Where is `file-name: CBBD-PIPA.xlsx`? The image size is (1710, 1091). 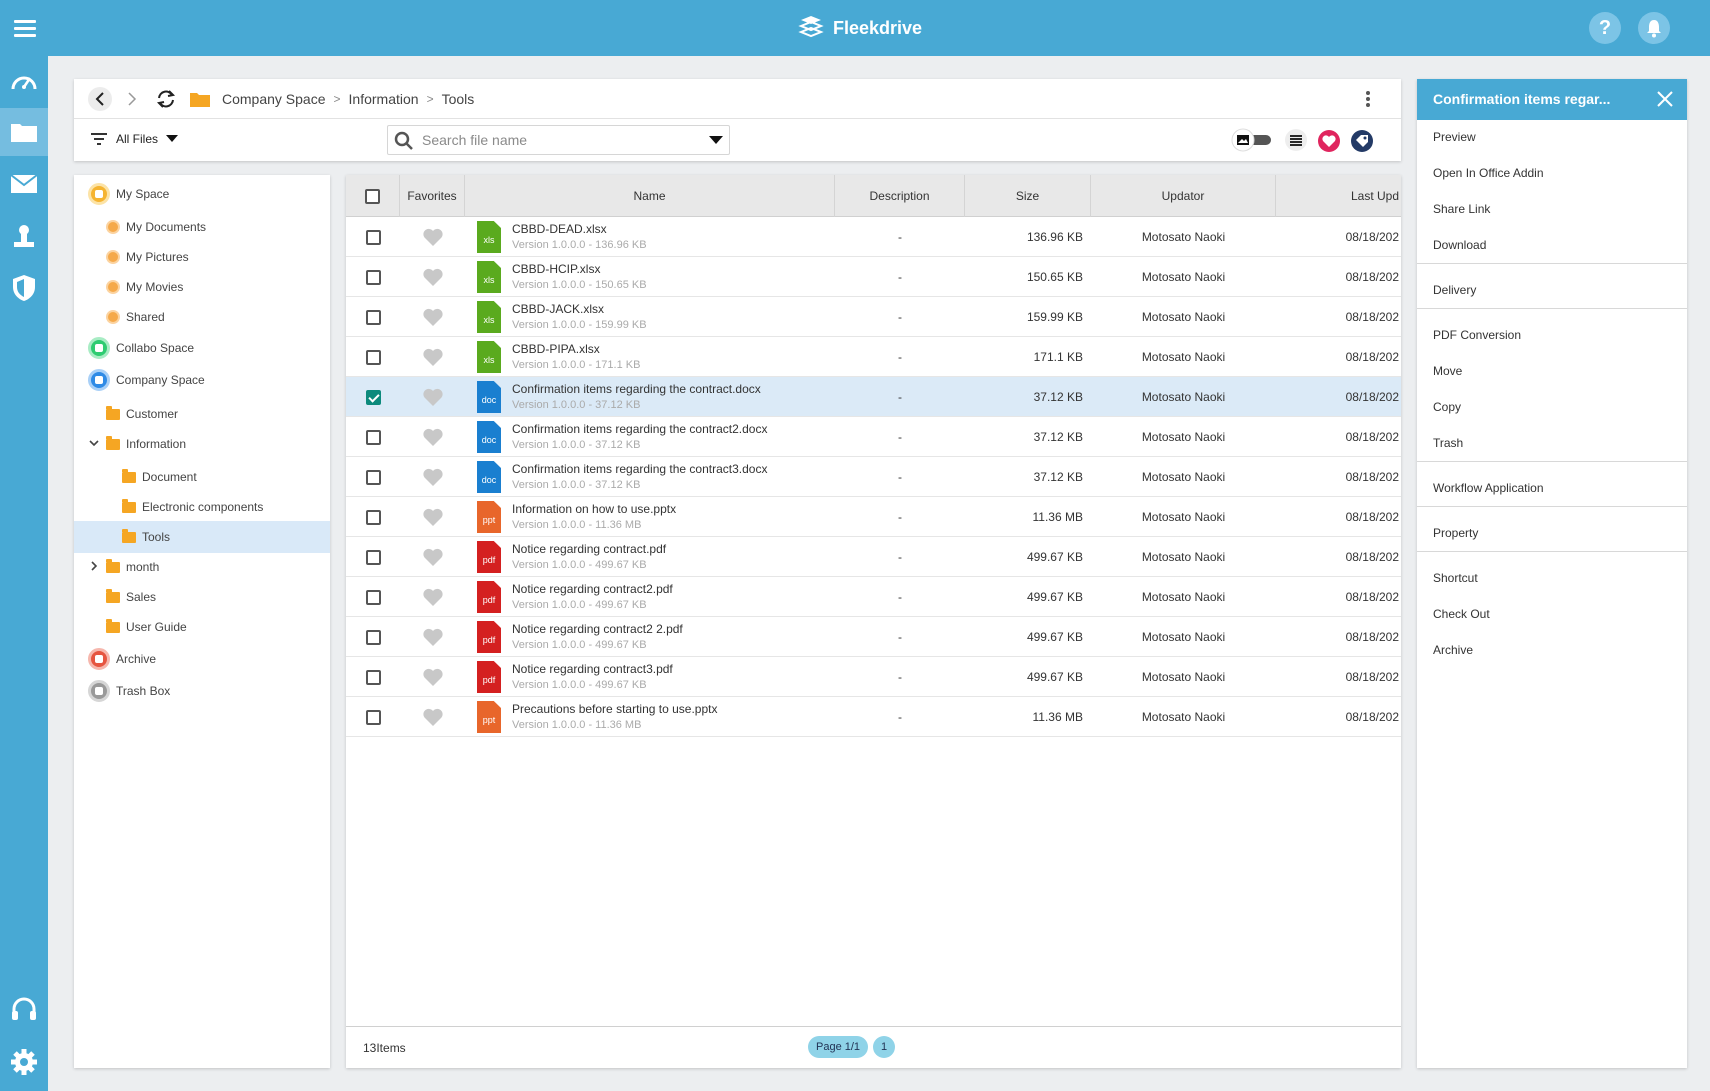
file-name: CBBD-PIPA.xlsx is located at coordinates (556, 349).